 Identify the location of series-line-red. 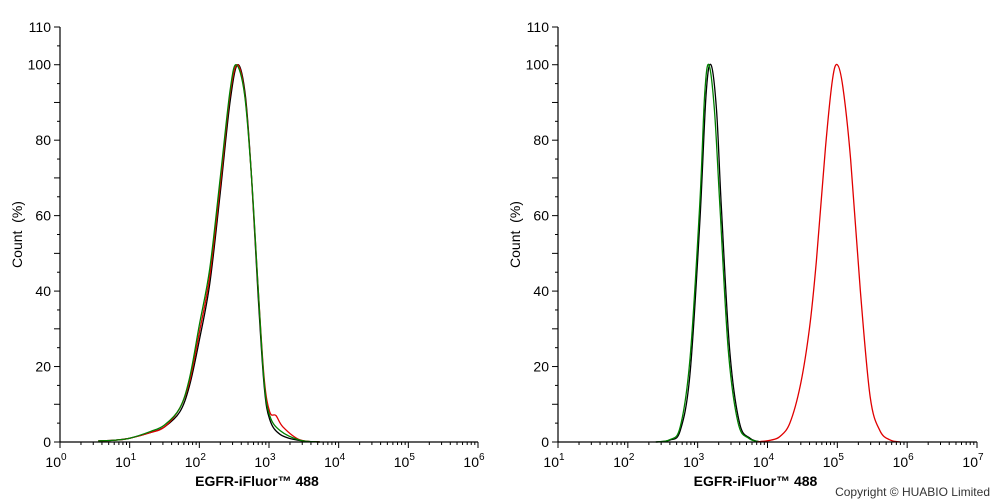
(828, 253).